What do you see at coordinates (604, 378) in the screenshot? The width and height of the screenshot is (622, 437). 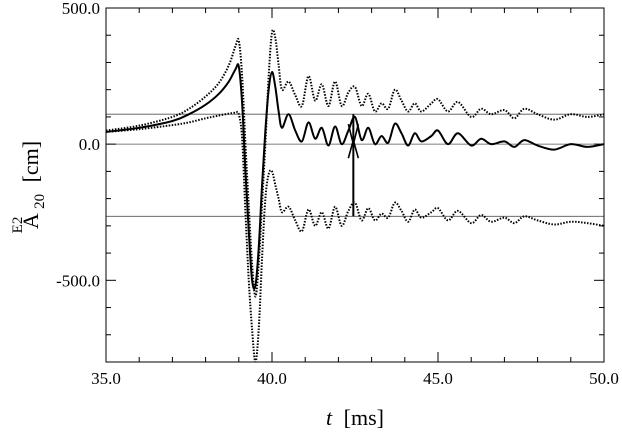 I see `x-tick-label-3: 50.0` at bounding box center [604, 378].